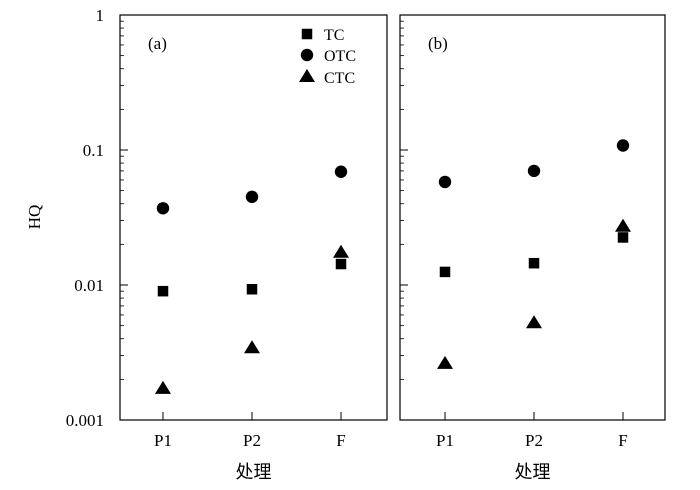  What do you see at coordinates (307, 55) in the screenshot?
I see `legend-marker-otc` at bounding box center [307, 55].